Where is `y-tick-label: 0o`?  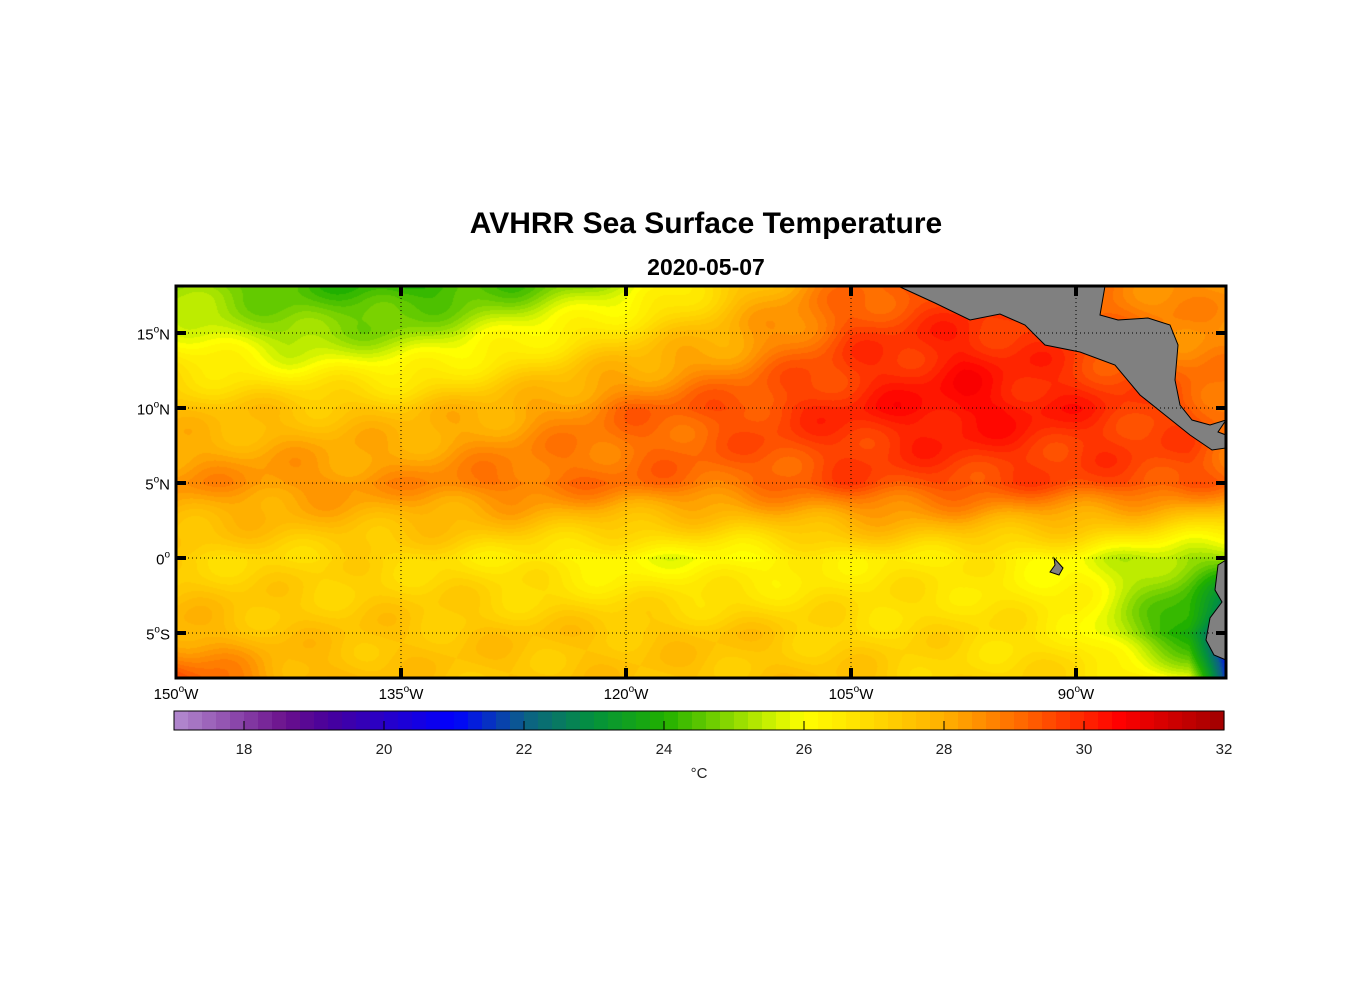
y-tick-label: 0o is located at coordinates (163, 559).